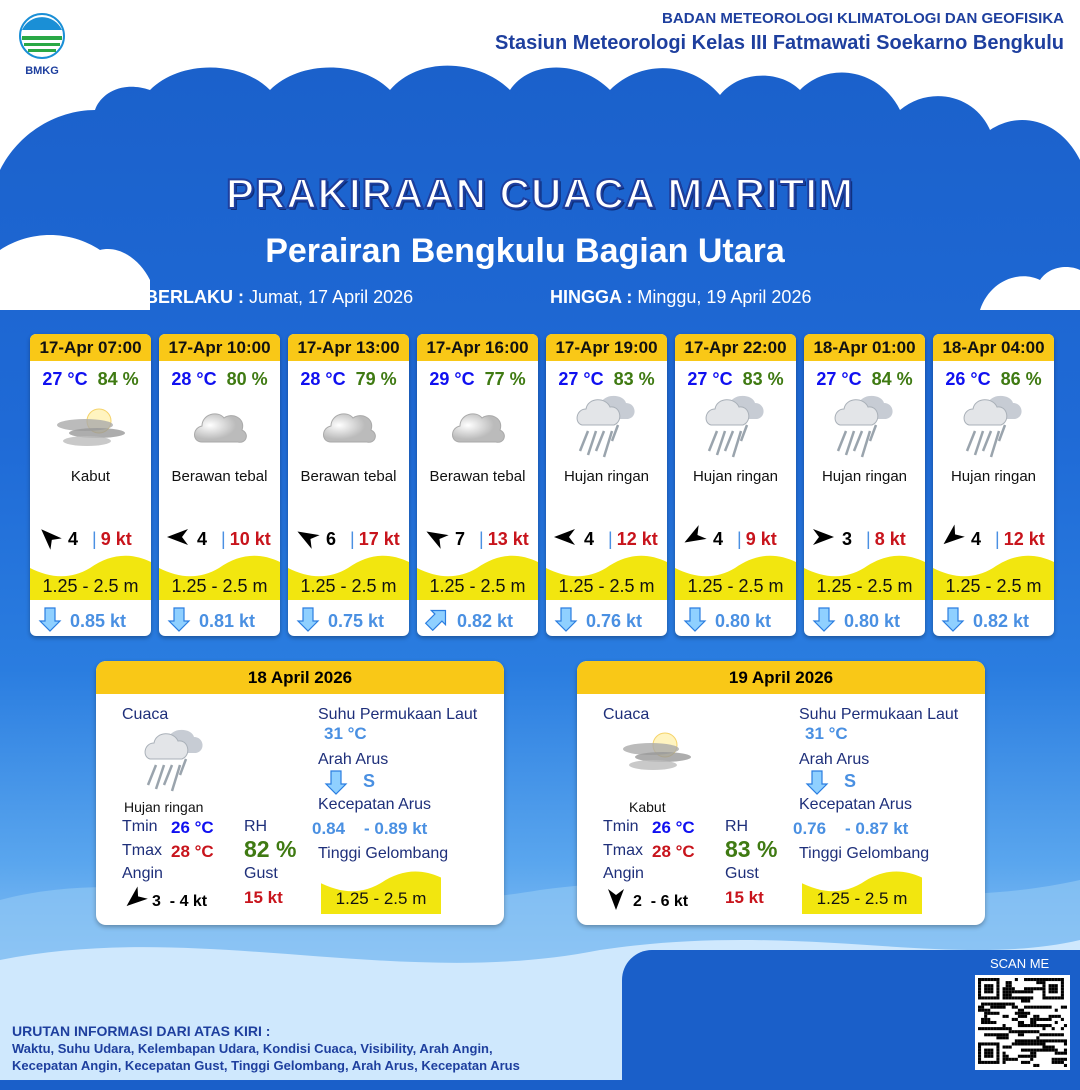 Image resolution: width=1080 pixels, height=1090 pixels. What do you see at coordinates (661, 901) in the screenshot?
I see `wind-speed-range: 2 - 6 kt` at bounding box center [661, 901].